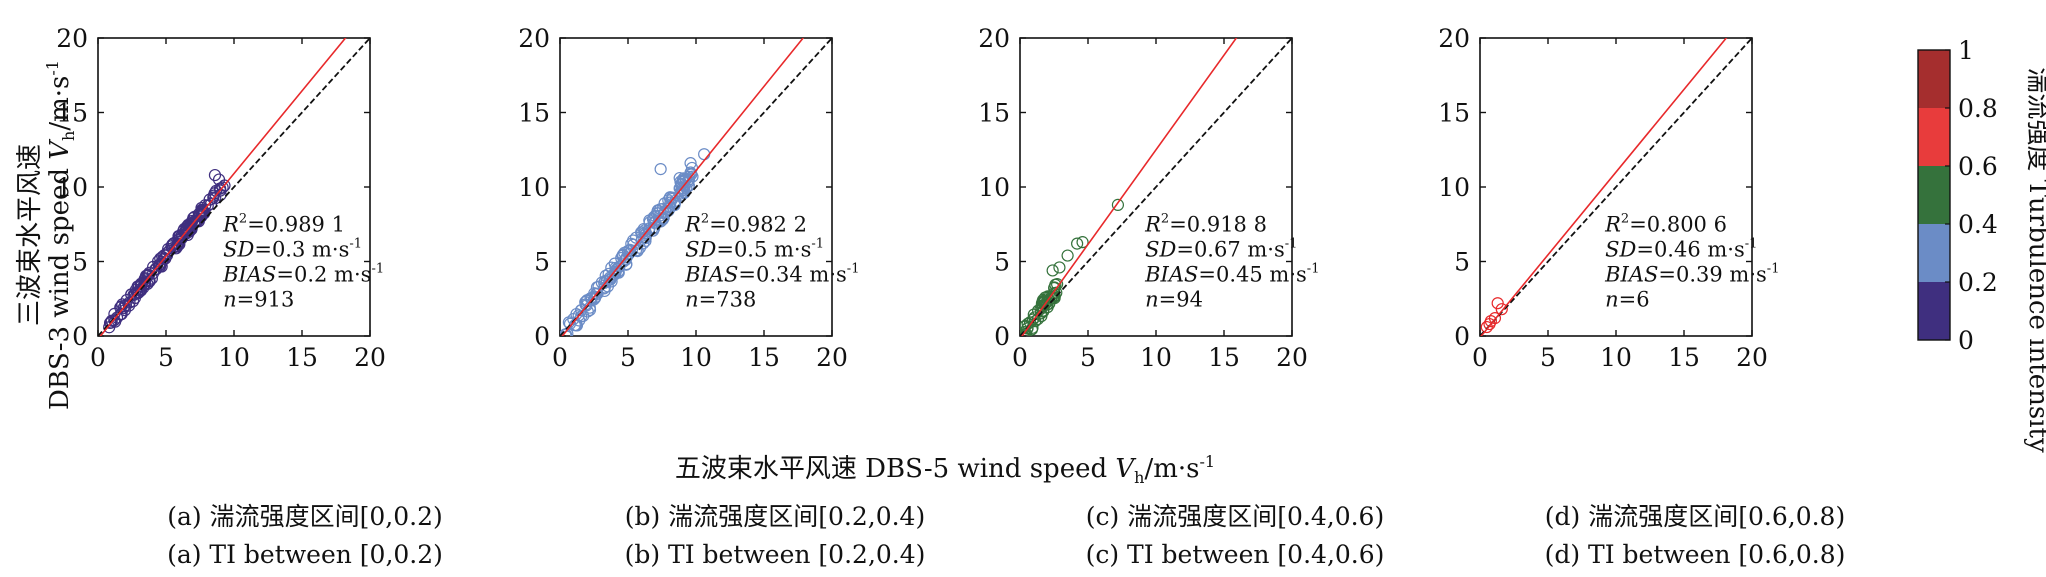 This screenshot has width=2046, height=577. Describe the element at coordinates (994, 187) in the screenshot. I see `y-tick-label: 10` at that location.